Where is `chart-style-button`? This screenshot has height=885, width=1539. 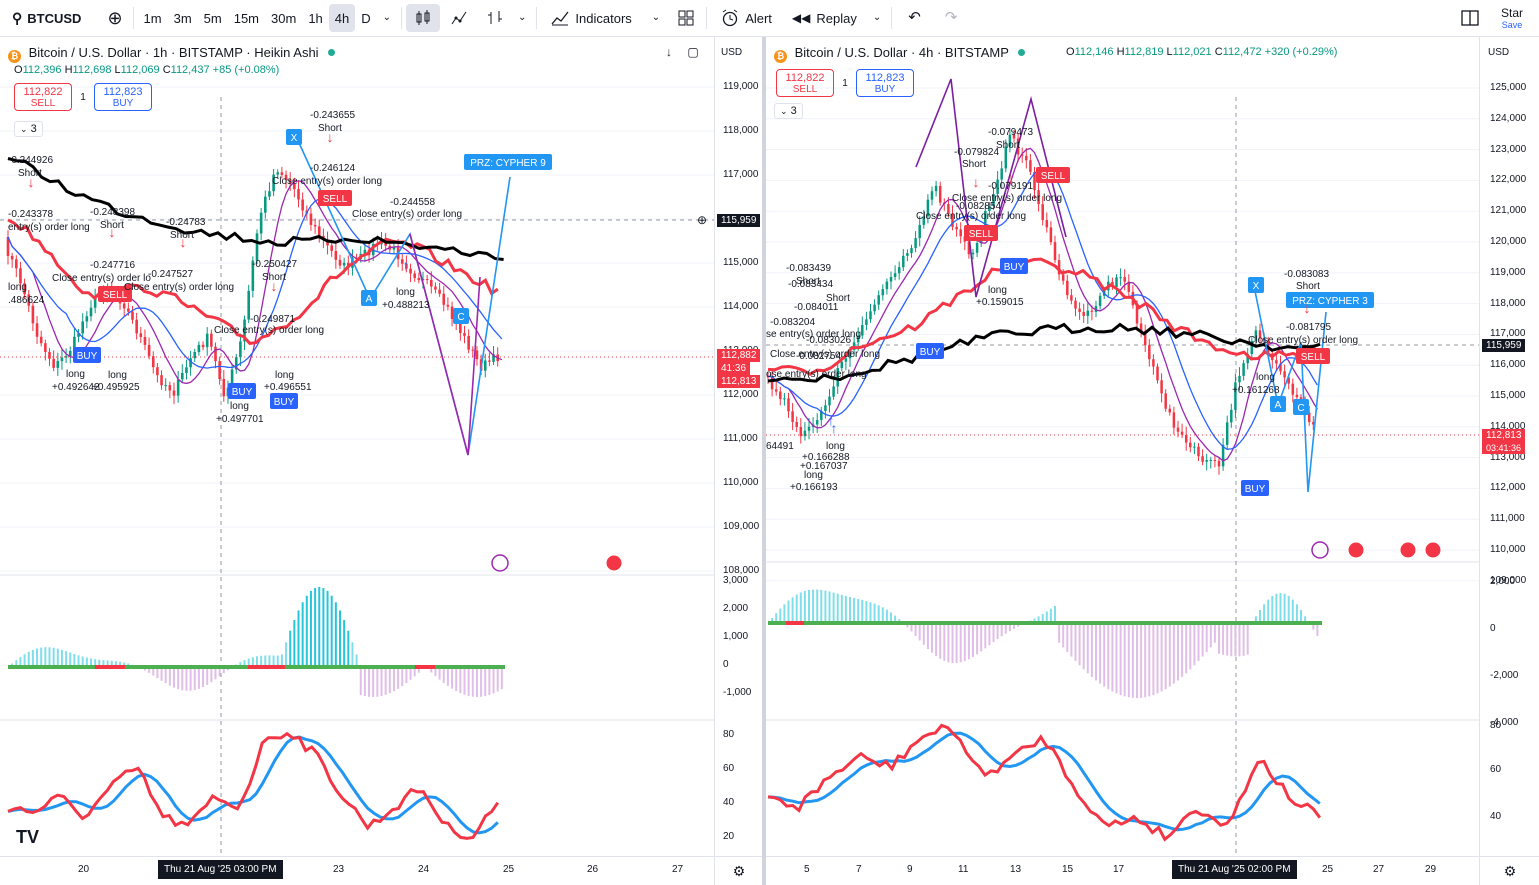
chart-style-button is located at coordinates (459, 18).